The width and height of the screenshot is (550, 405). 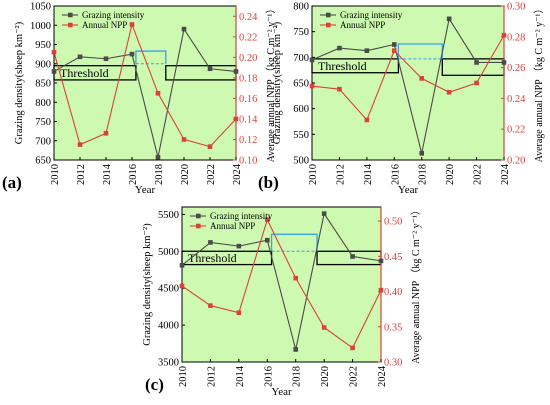 I want to click on y-right-tick-label: 0.20, so click(x=248, y=58).